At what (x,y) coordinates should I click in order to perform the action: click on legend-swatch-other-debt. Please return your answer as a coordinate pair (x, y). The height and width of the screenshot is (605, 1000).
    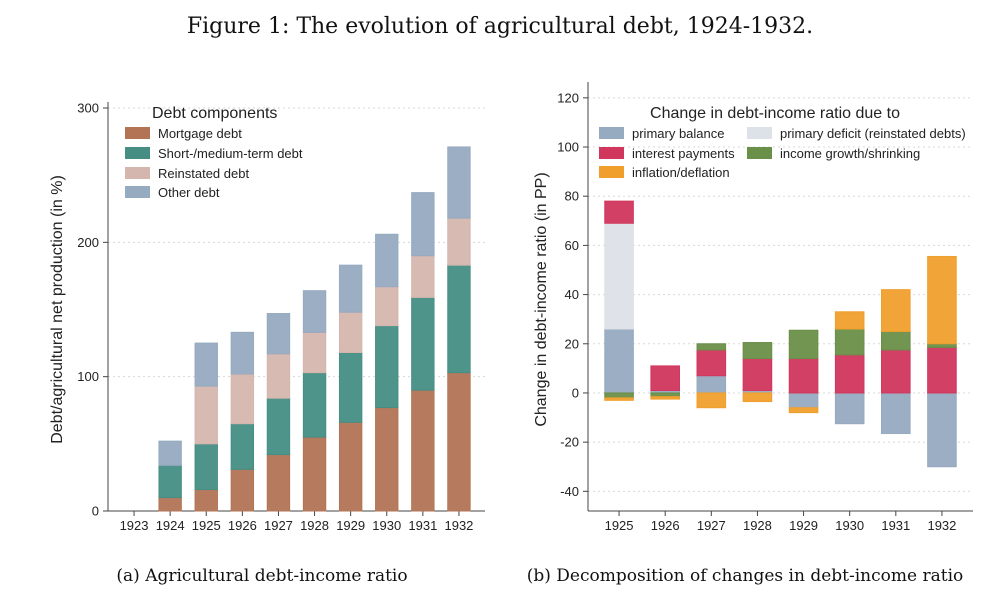
    Looking at the image, I should click on (137, 192).